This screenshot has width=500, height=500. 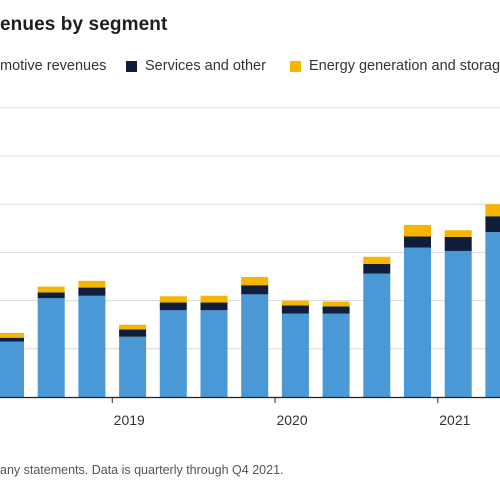 What do you see at coordinates (84, 24) in the screenshot?
I see `chart-title: enues by segment` at bounding box center [84, 24].